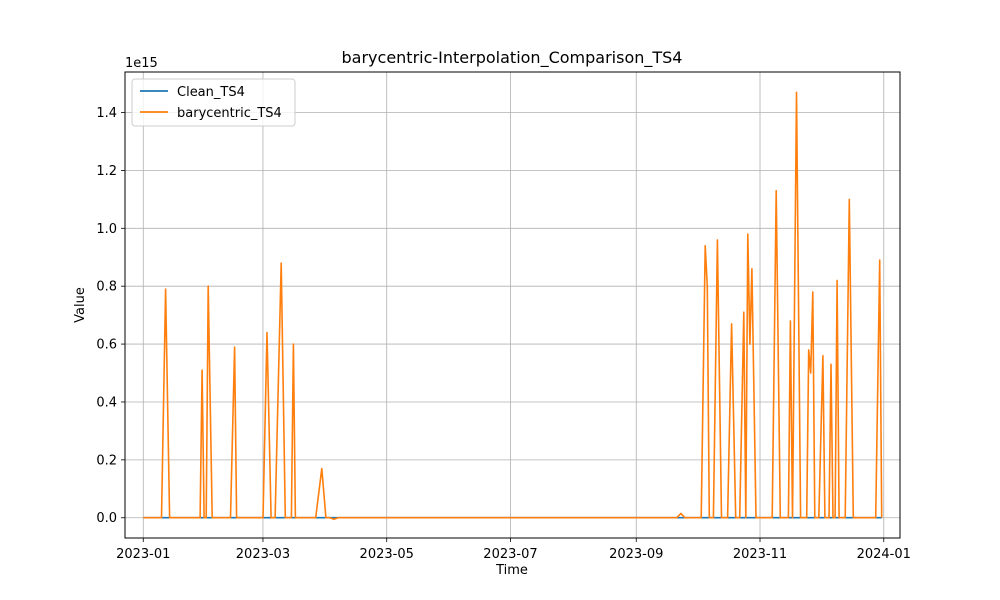 Image resolution: width=1000 pixels, height=600 pixels. Describe the element at coordinates (387, 554) in the screenshot. I see `x-tick-label: 2023-05` at that location.